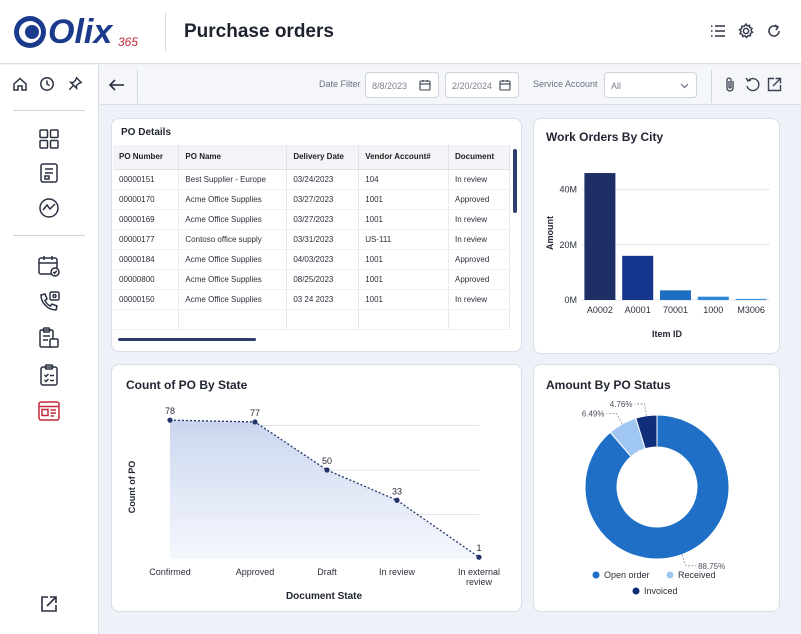 This screenshot has height=634, width=801. Describe the element at coordinates (730, 84) in the screenshot. I see `paperclip-icon` at that location.